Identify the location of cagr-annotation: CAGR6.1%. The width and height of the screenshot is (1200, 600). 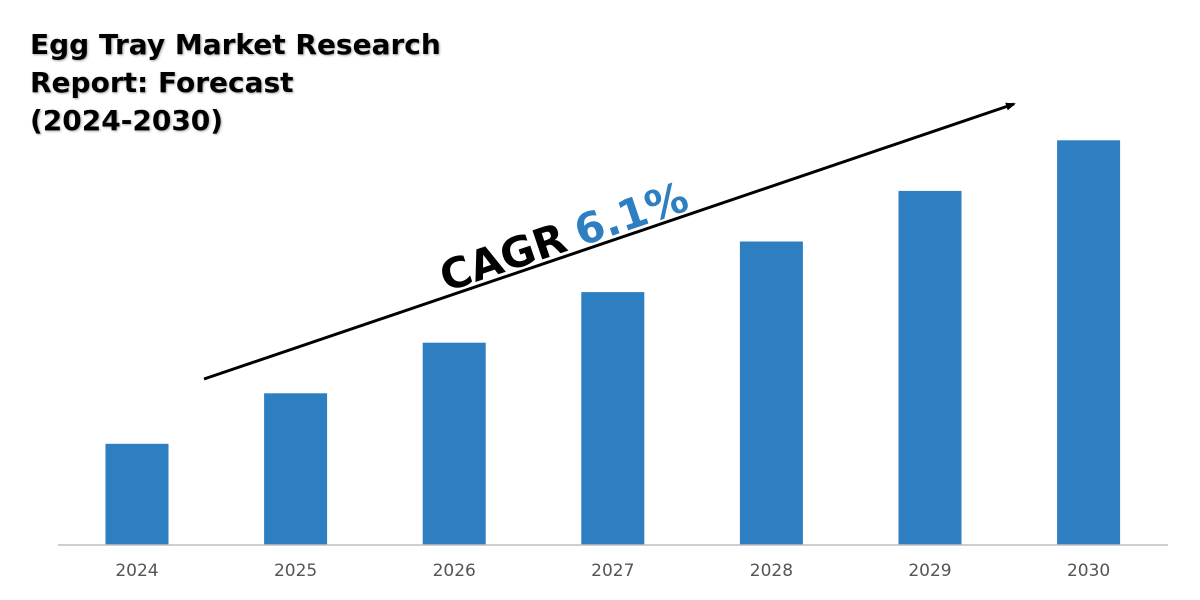
(563, 236).